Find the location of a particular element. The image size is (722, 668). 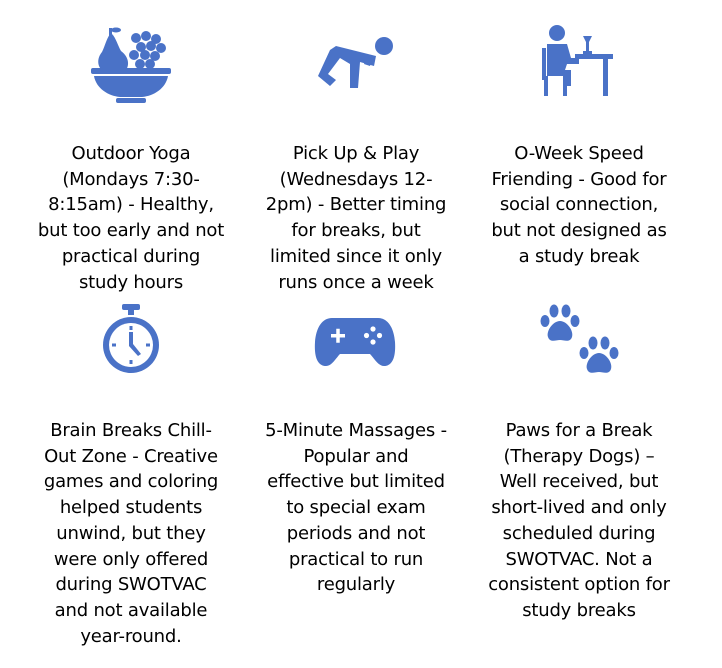

game-controller-icon is located at coordinates (355, 342).